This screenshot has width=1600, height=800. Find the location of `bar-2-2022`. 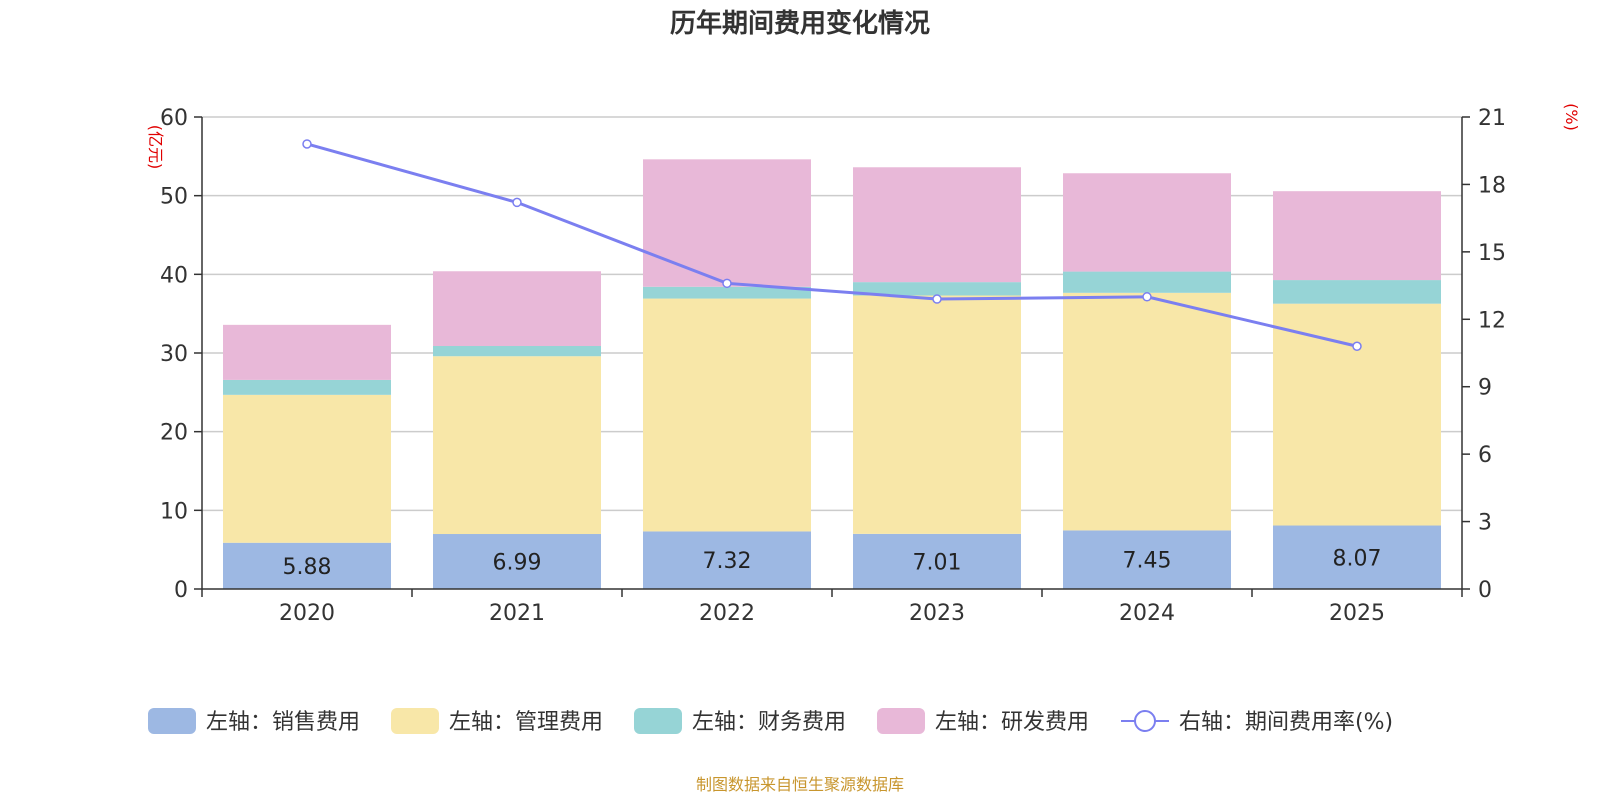

bar-2-2022 is located at coordinates (727, 415).